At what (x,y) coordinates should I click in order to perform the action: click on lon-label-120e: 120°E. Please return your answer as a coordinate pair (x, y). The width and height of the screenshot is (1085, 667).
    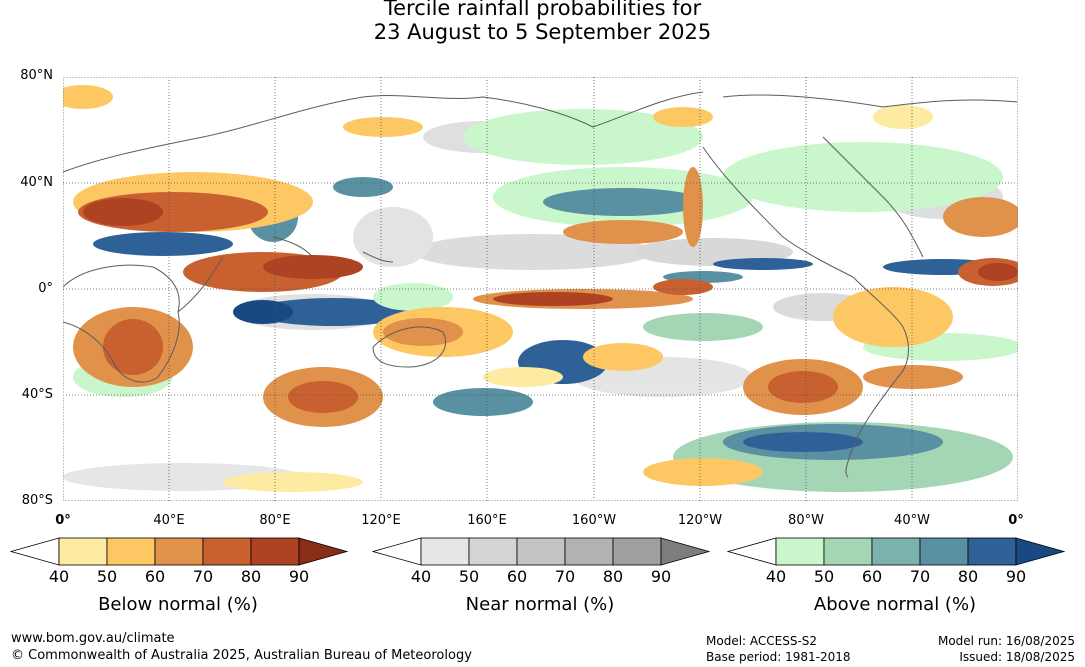
    Looking at the image, I should click on (381, 520).